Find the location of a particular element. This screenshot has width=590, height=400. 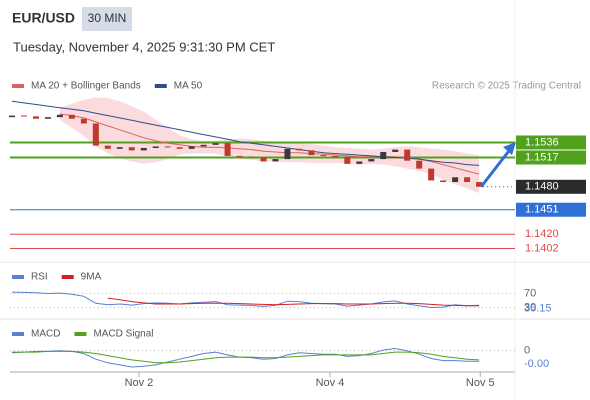

level-label: 1.1402 is located at coordinates (542, 248).